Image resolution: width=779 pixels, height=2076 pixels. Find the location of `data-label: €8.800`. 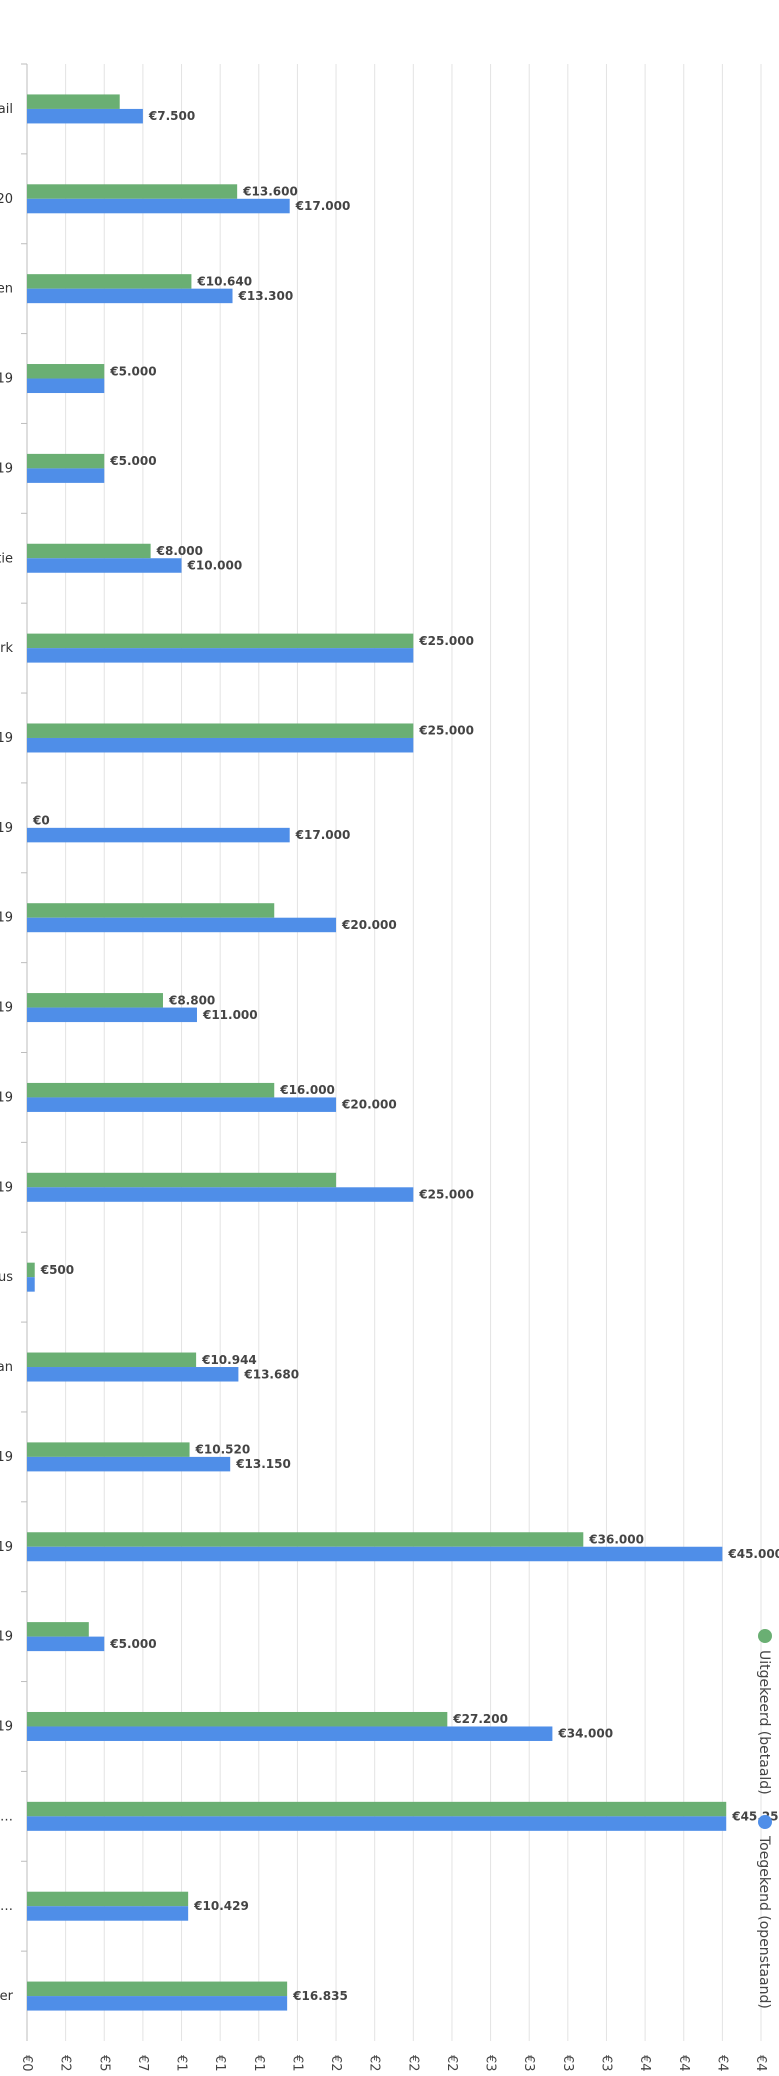

data-label: €8.800 is located at coordinates (191, 1000).